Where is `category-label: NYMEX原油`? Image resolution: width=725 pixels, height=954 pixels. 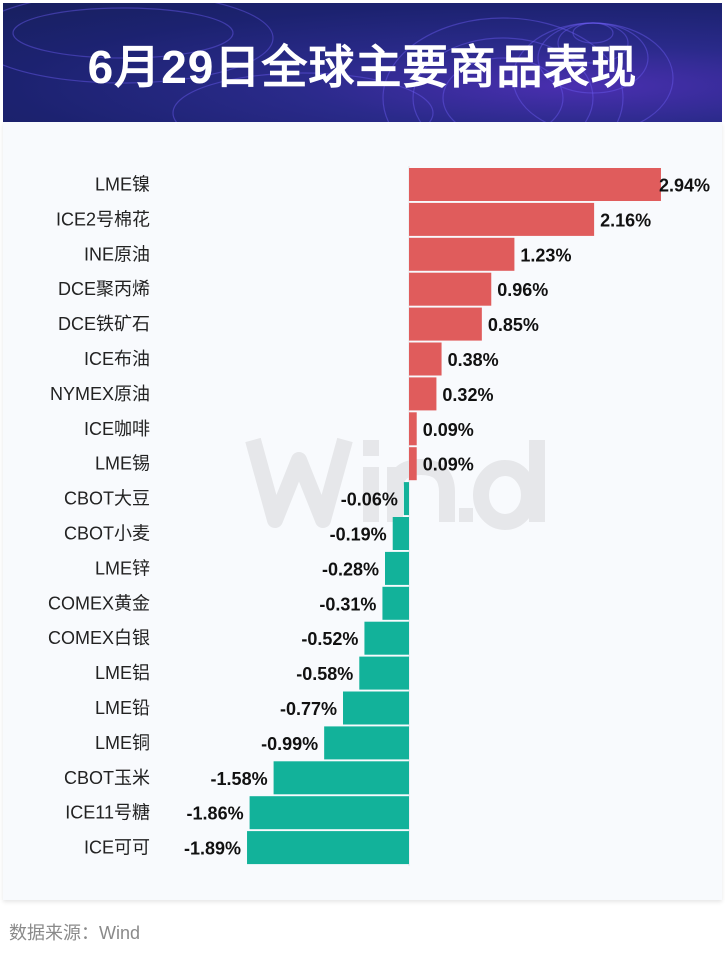
category-label: NYMEX原油 is located at coordinates (100, 394).